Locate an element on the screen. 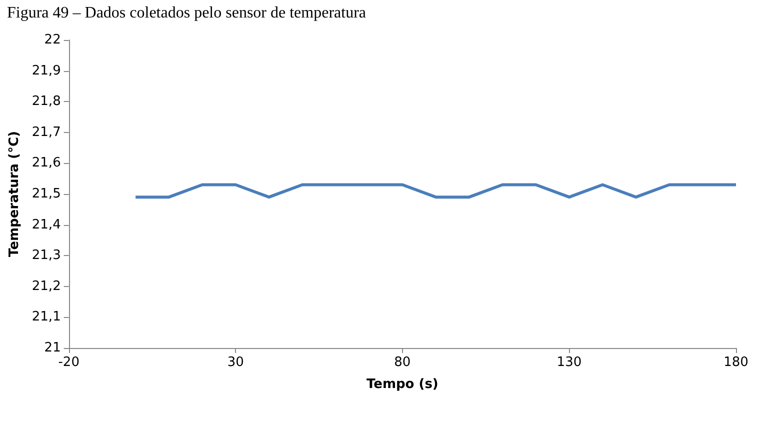 This screenshot has height=430, width=766. y-tick-label: 21,4 is located at coordinates (46, 224).